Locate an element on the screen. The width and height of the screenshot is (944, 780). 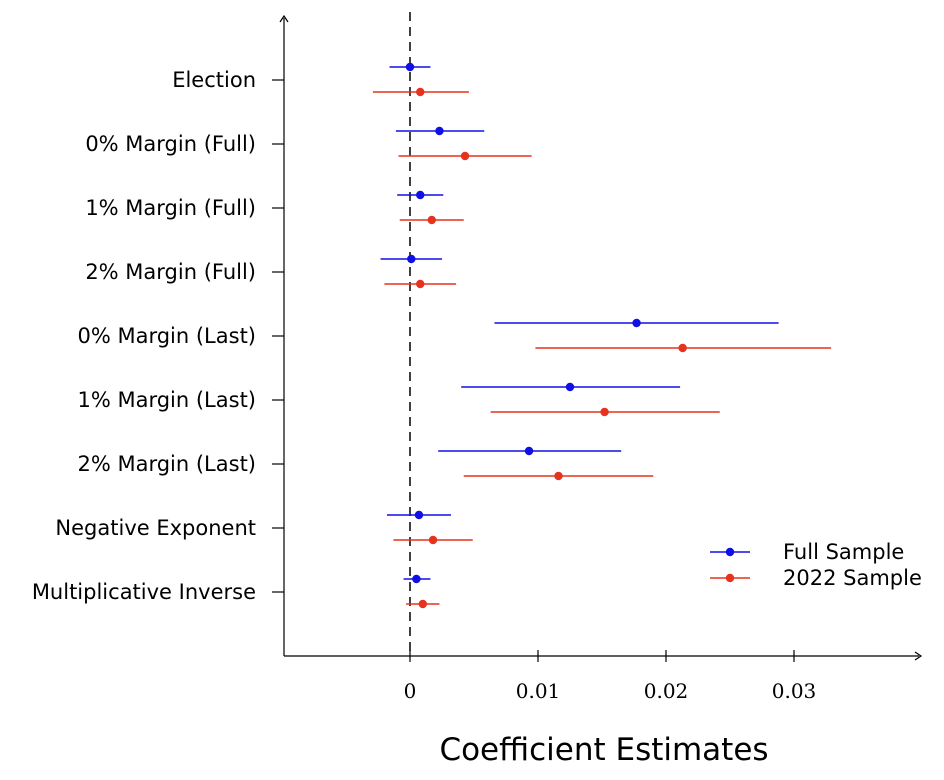
legend-item: 2022 Sample is located at coordinates (816, 578).